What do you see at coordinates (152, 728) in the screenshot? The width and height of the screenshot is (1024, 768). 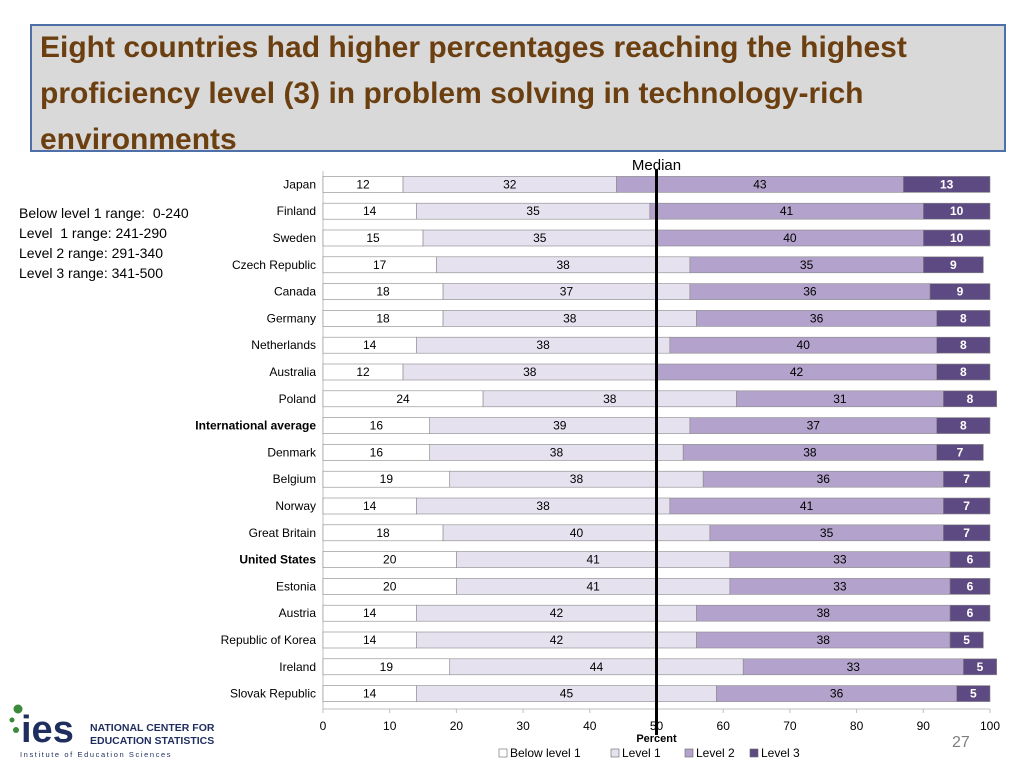 I see `logo-line-1: NATIONAL CENTER FOR` at bounding box center [152, 728].